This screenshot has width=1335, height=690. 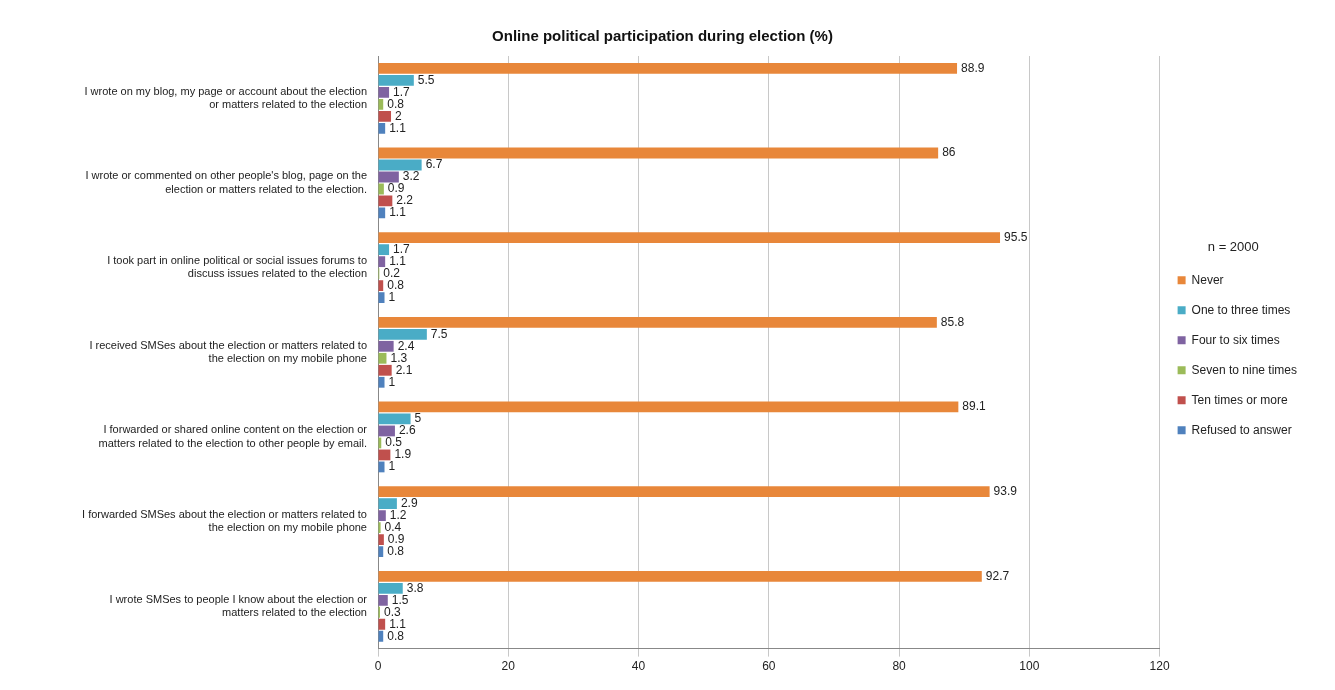 What do you see at coordinates (411, 176) in the screenshot?
I see `data-label: 3.2` at bounding box center [411, 176].